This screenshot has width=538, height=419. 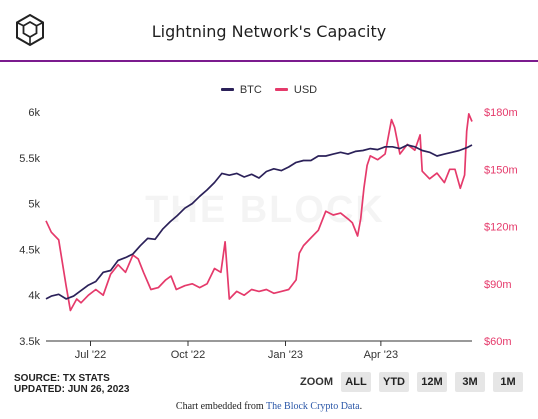 What do you see at coordinates (30, 30) in the screenshot?
I see `the-block-logo-icon` at bounding box center [30, 30].